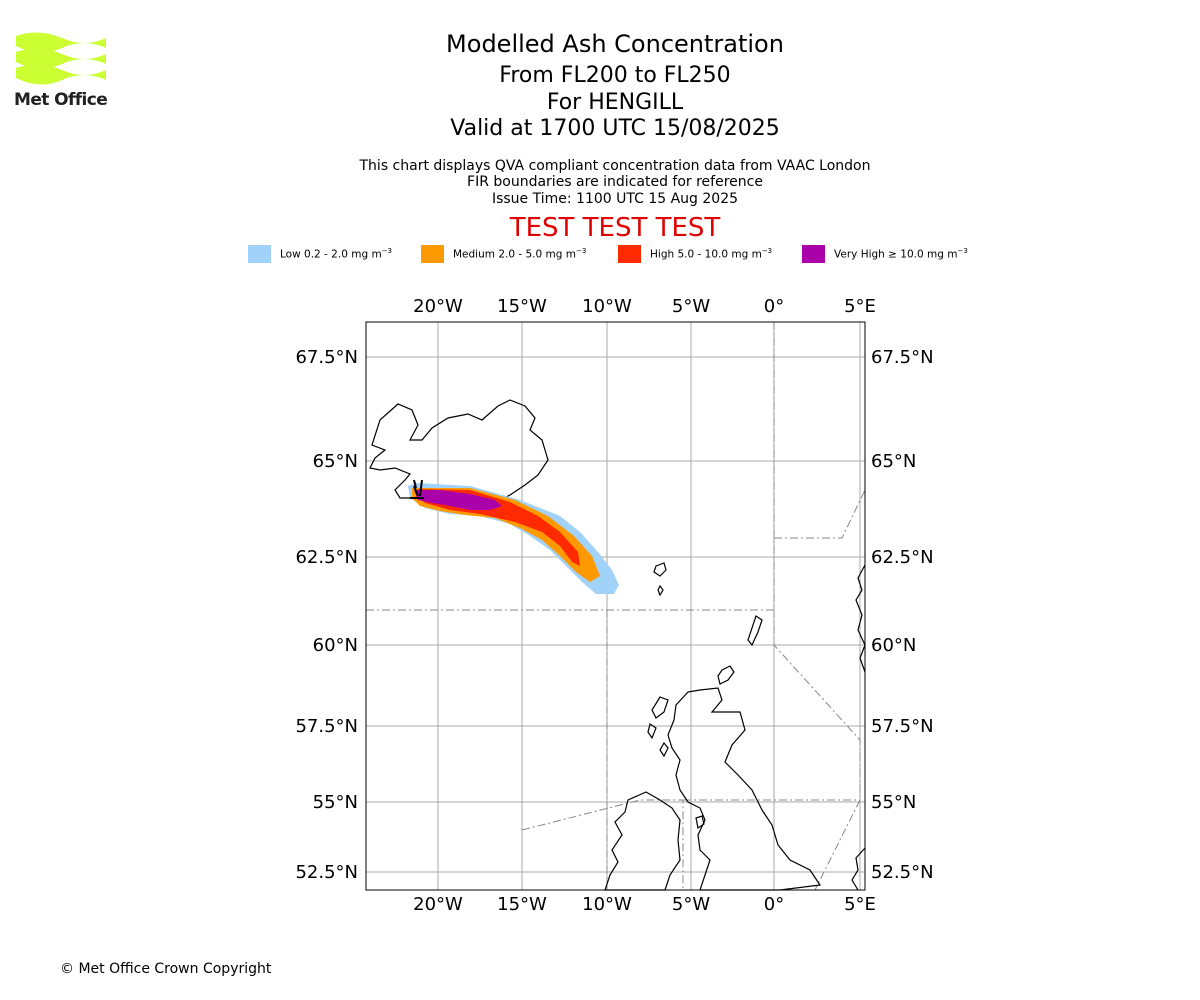 Image resolution: width=1200 pixels, height=1000 pixels. I want to click on legend-label-high: High 5.0 - 10.0 mg m−3, so click(711, 254).